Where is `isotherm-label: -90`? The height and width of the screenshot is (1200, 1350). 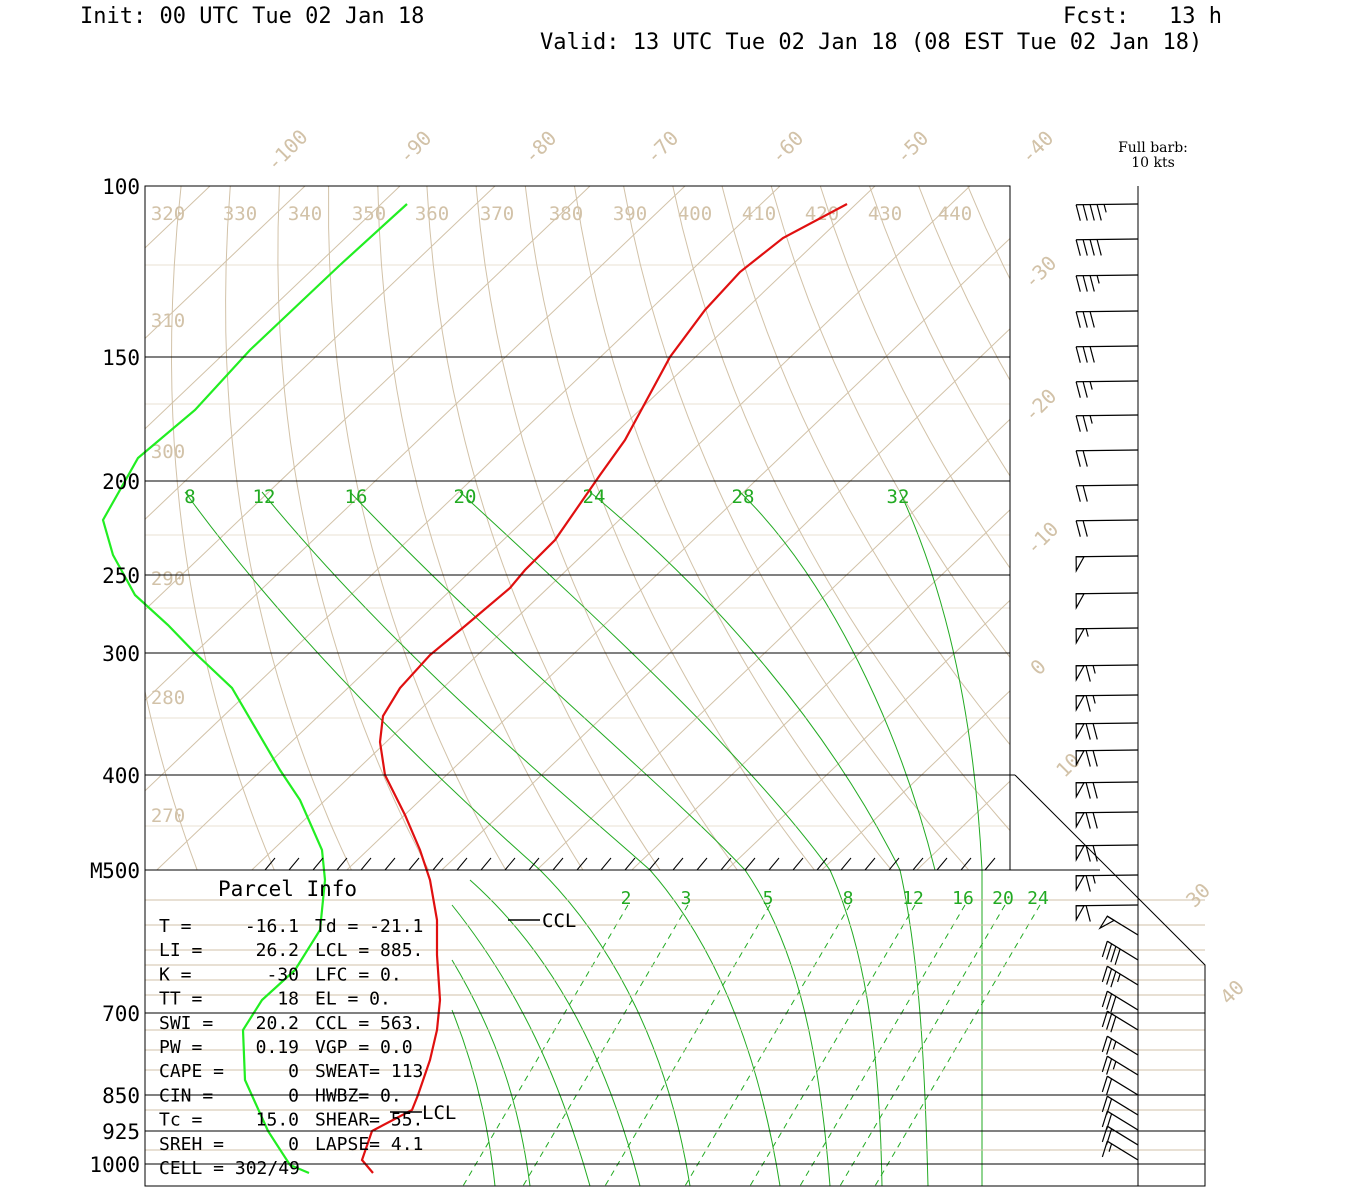
isotherm-label: -90 is located at coordinates (415, 147).